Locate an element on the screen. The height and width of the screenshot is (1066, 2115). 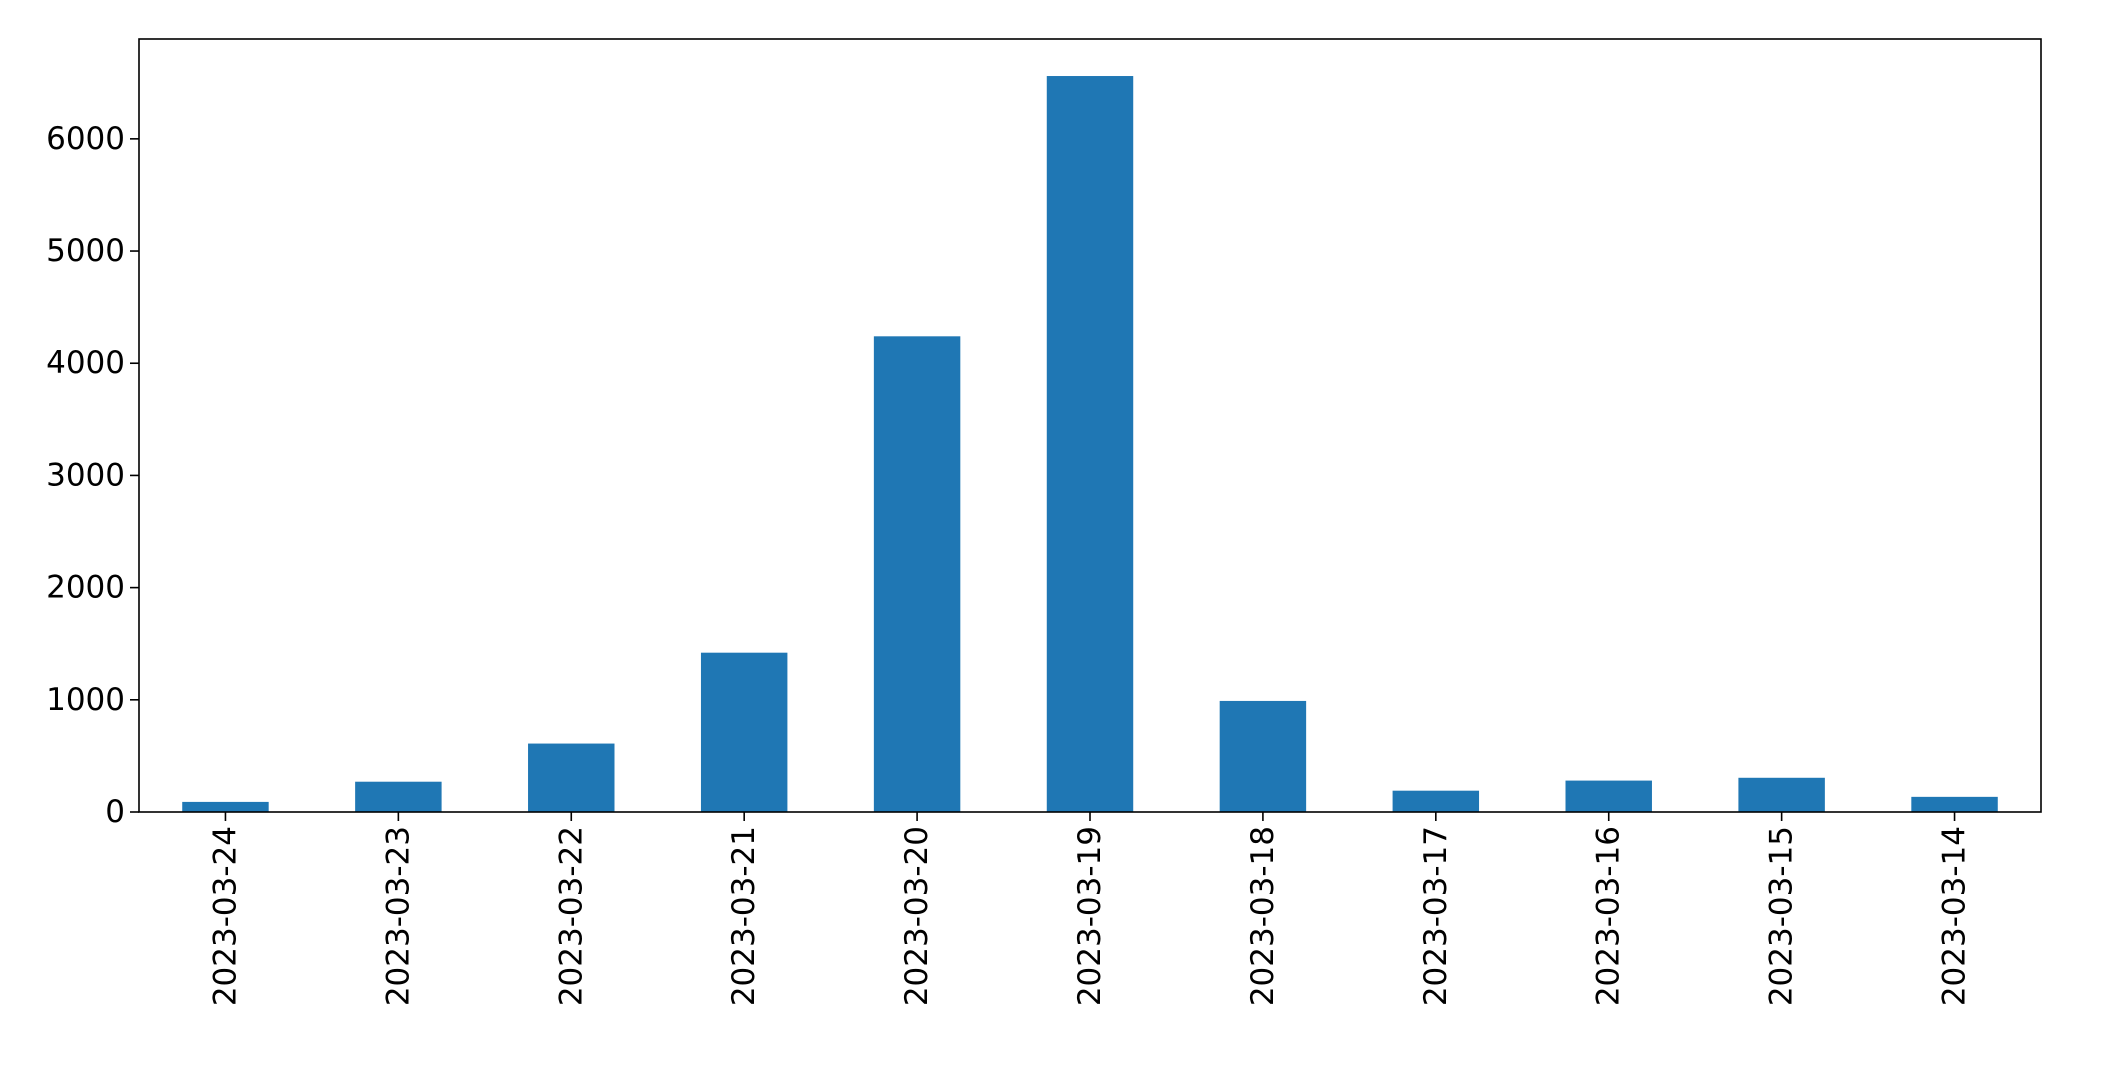
y-tick-label: 0 is located at coordinates (115, 812).